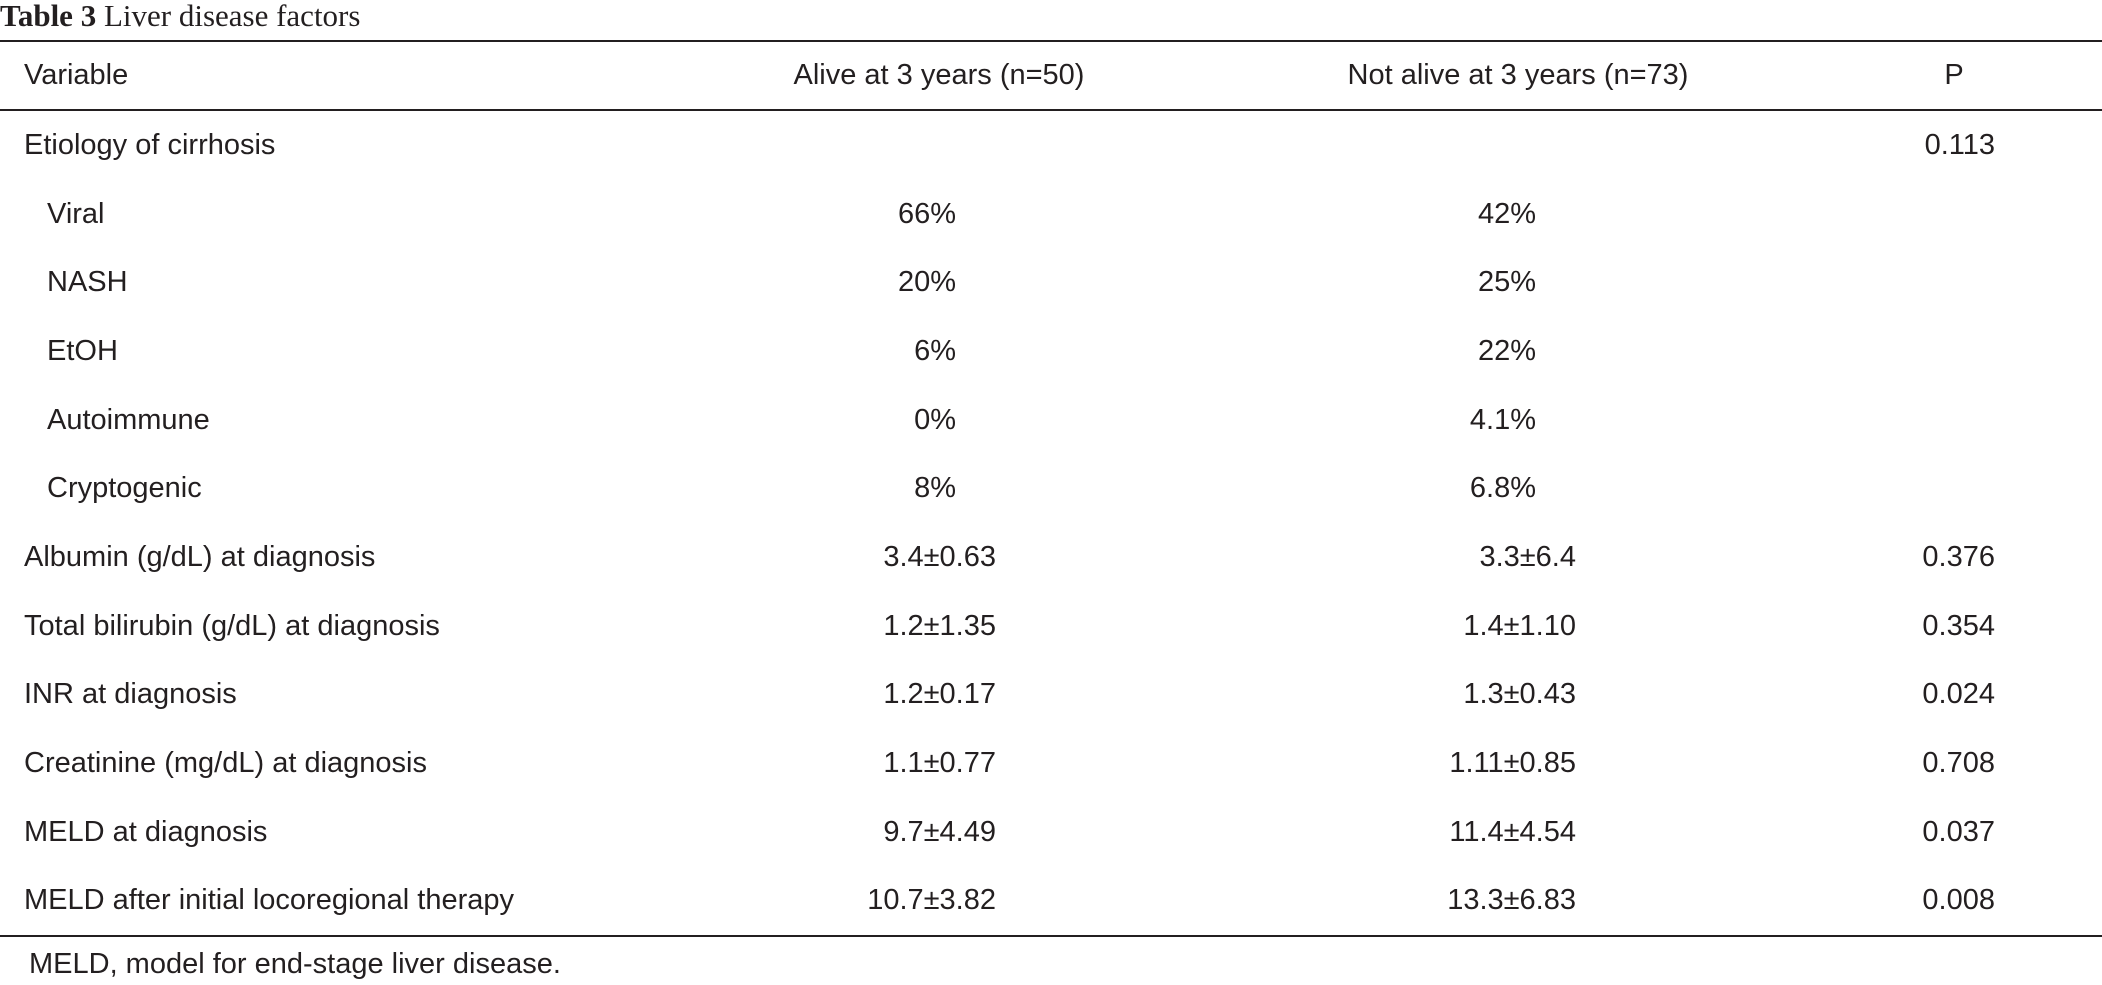 The width and height of the screenshot is (2102, 985). I want to click on table-caption: Table 3 Liver disease factors, so click(180, 17).